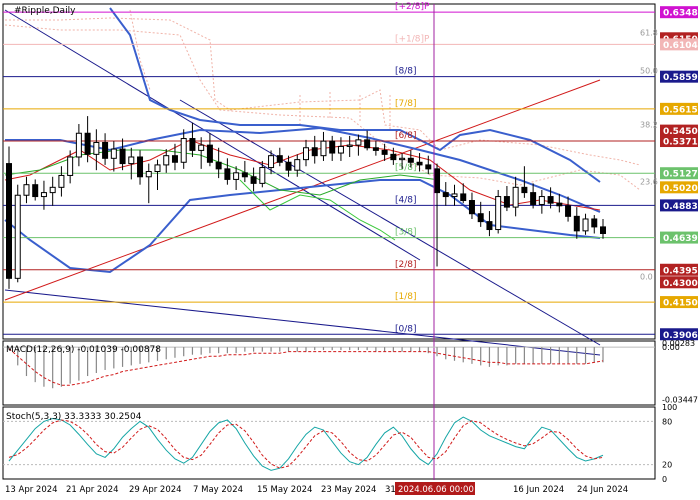  I want to click on cursor-time-label: 2024.06.06 00:00, so click(436, 490).